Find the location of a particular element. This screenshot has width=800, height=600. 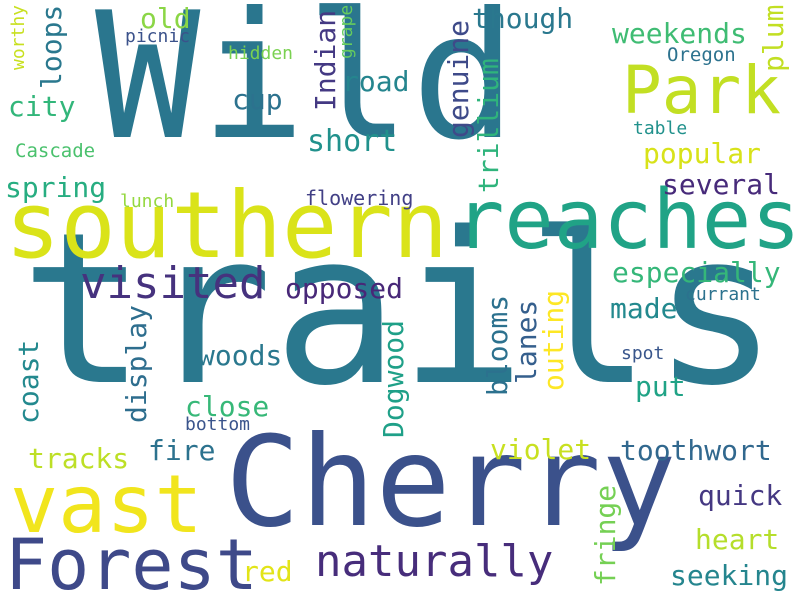

word-spring: spring is located at coordinates (56, 187).